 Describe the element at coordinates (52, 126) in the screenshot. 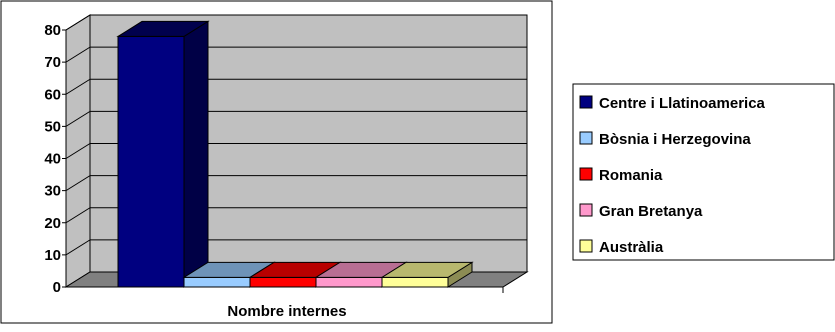

I see `y-tick-label: 50` at that location.